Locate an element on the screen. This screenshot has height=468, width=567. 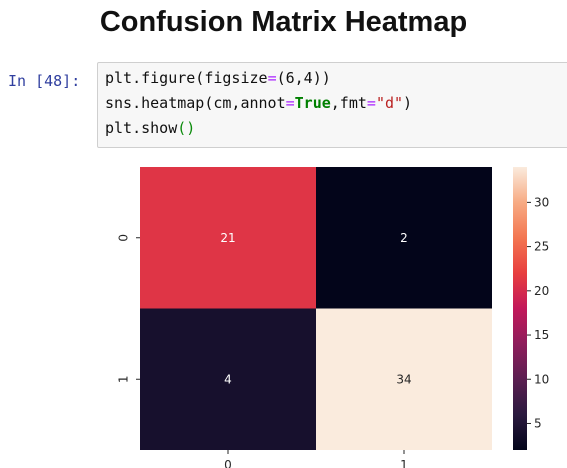
code-token: sns.heatmap(cm,annot is located at coordinates (195, 103).